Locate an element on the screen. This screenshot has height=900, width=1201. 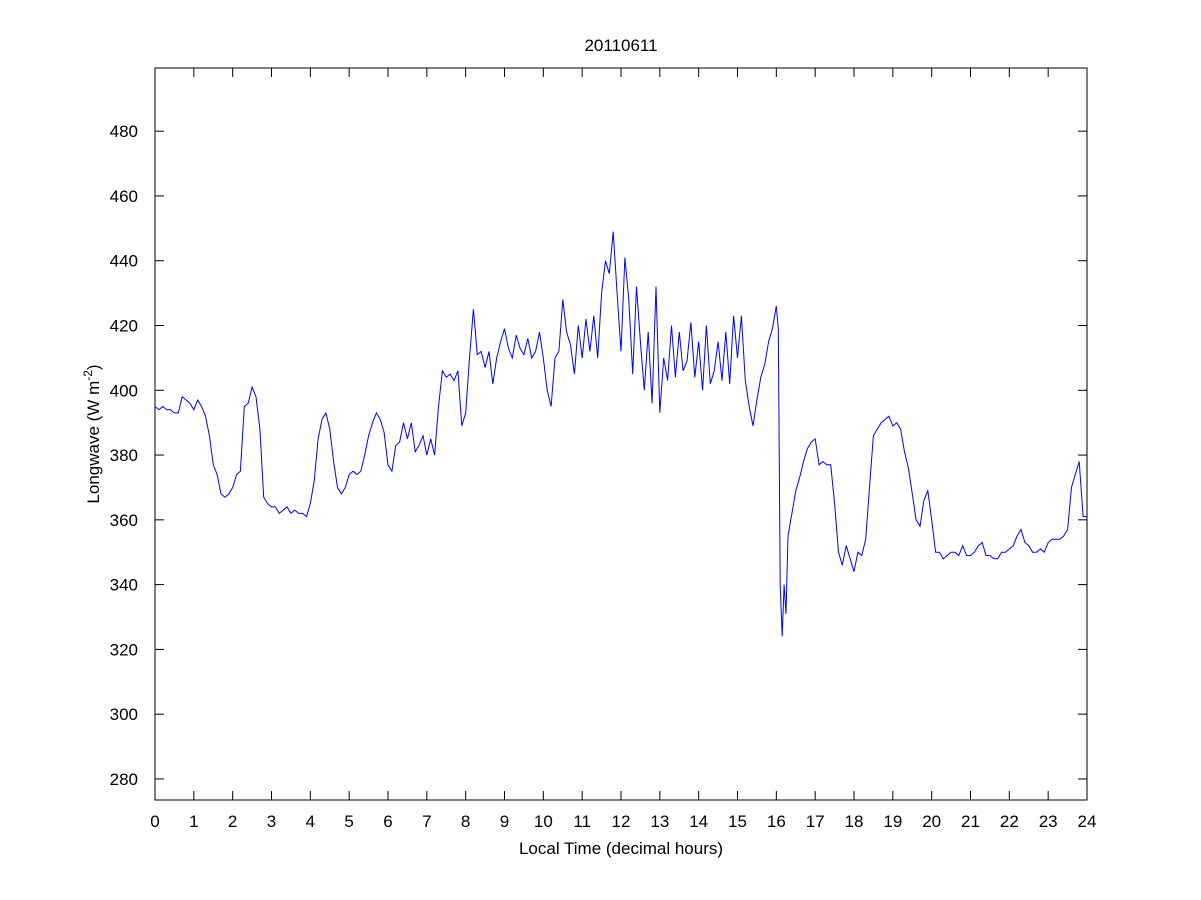
y-tick-label: 320 is located at coordinates (124, 649).